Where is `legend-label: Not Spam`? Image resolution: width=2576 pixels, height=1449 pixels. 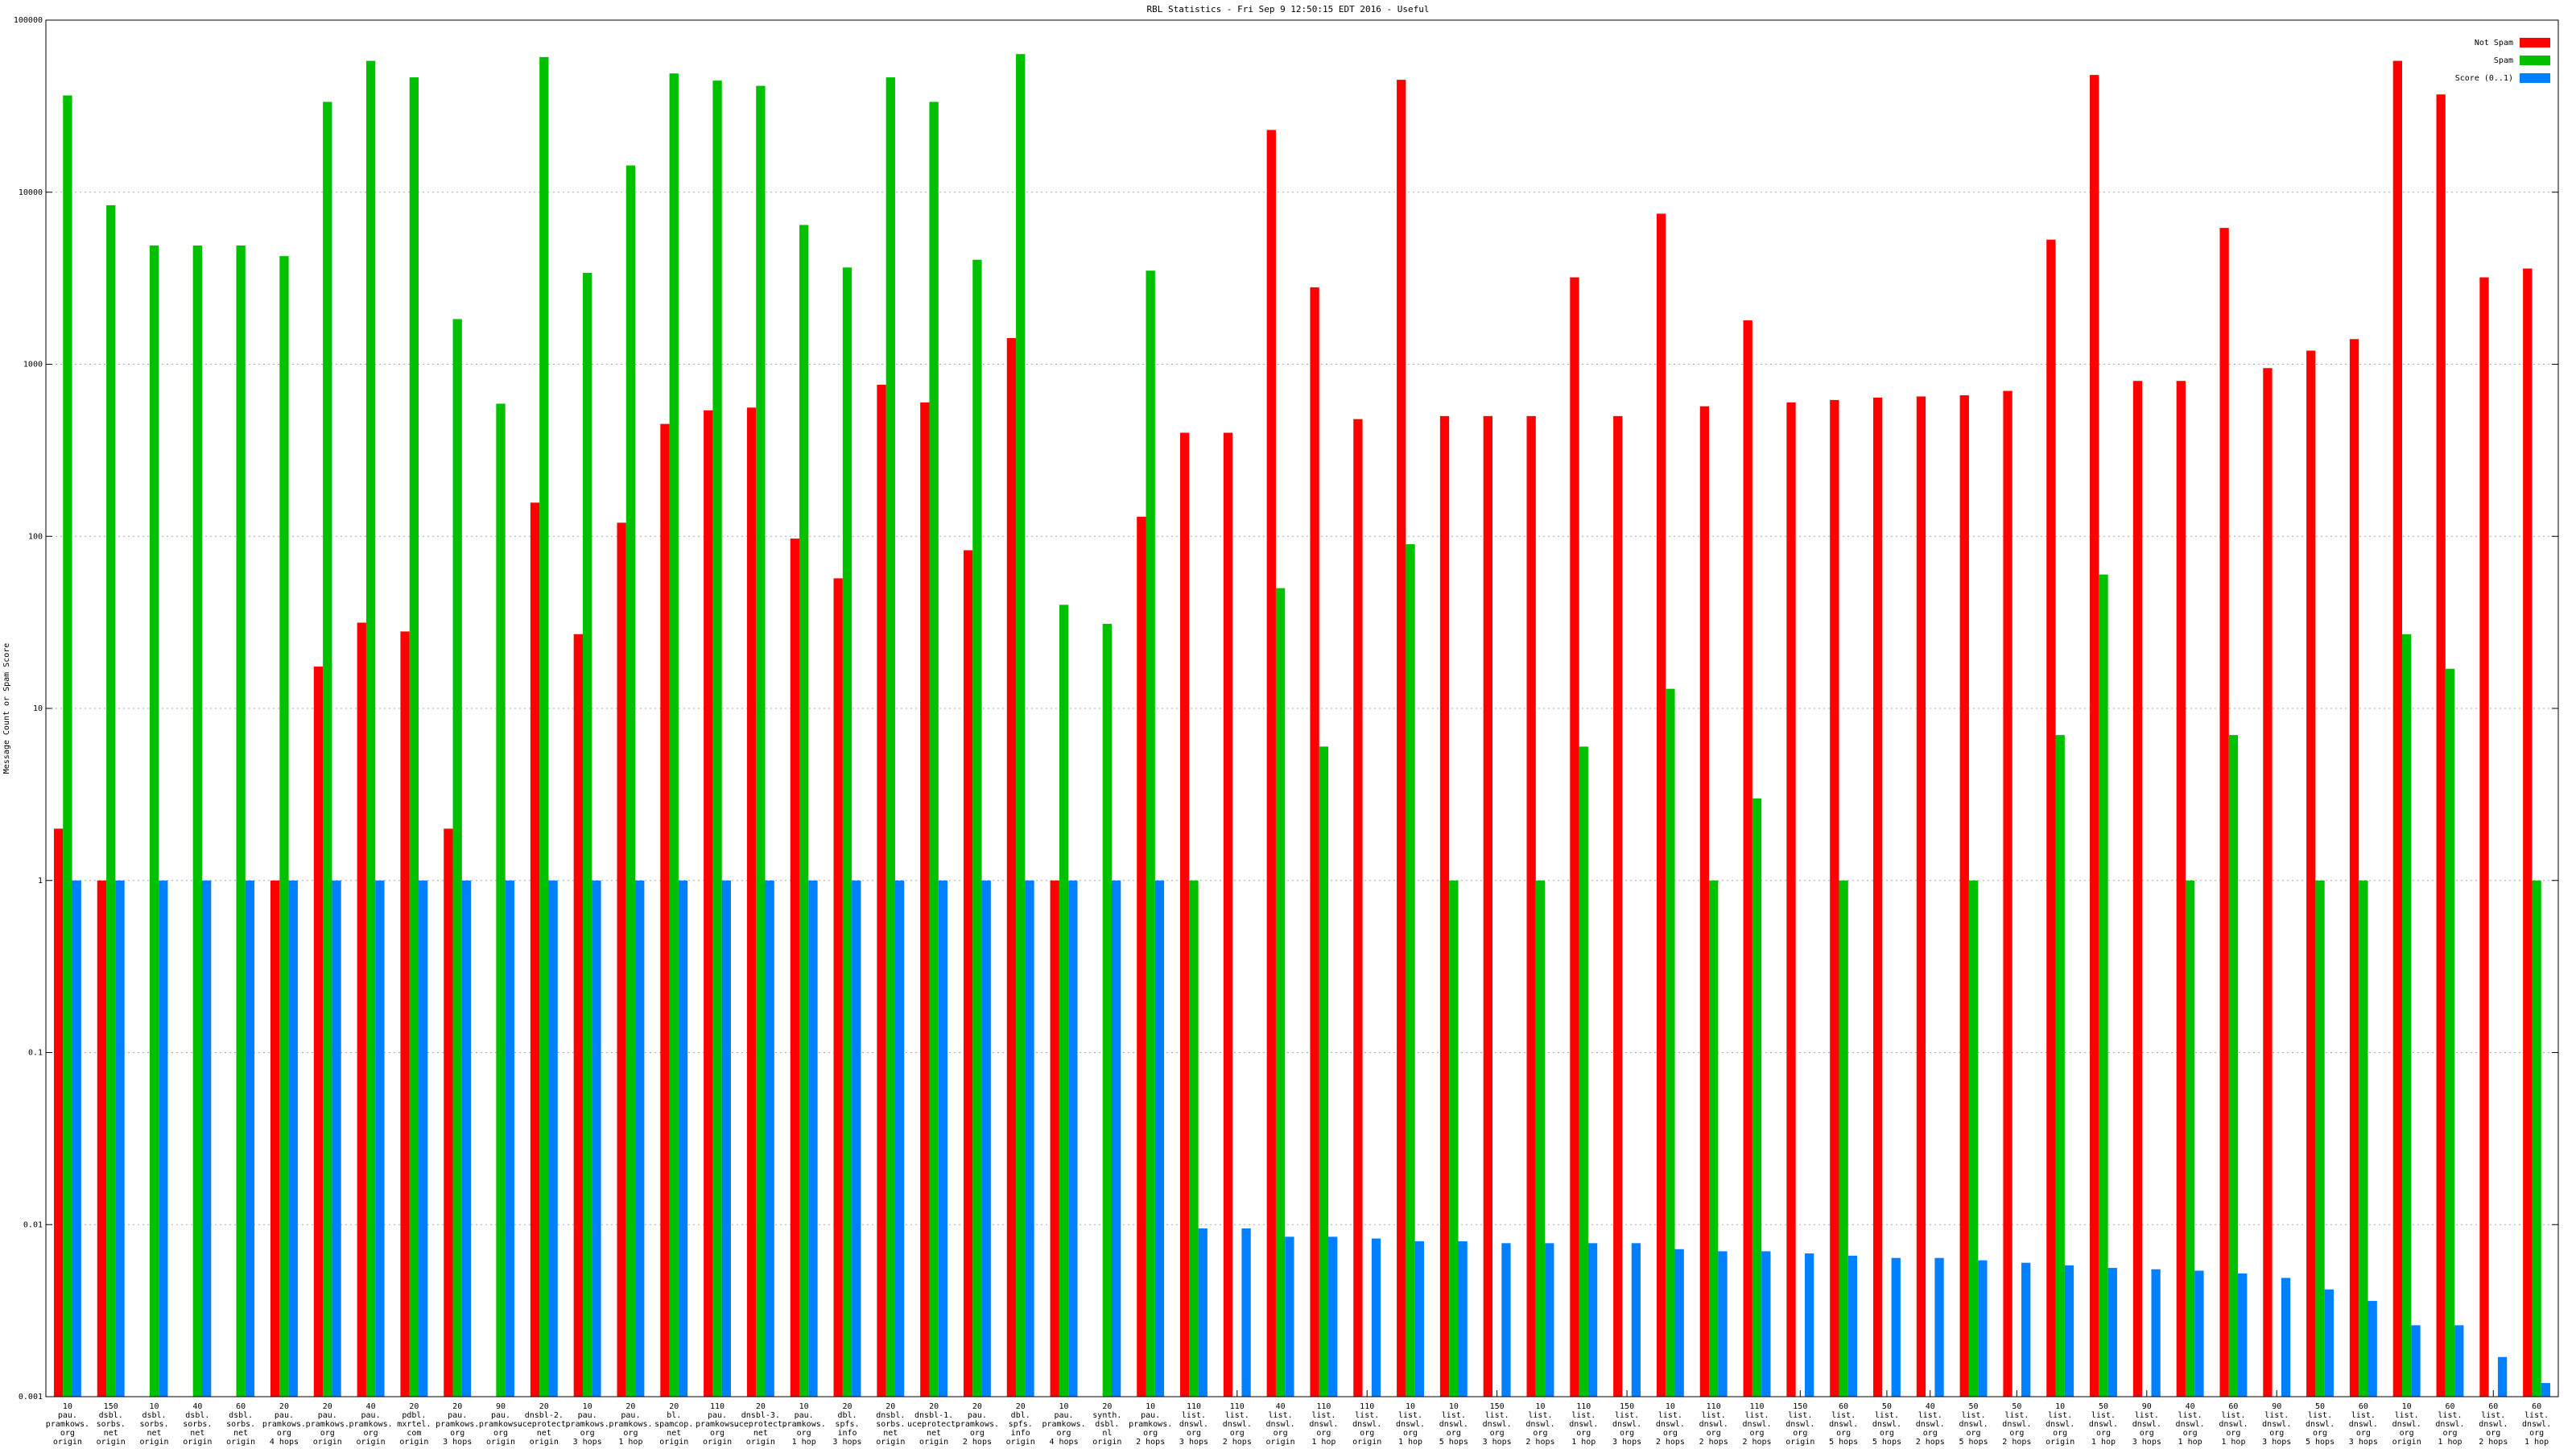
legend-label: Not Spam is located at coordinates (2494, 43).